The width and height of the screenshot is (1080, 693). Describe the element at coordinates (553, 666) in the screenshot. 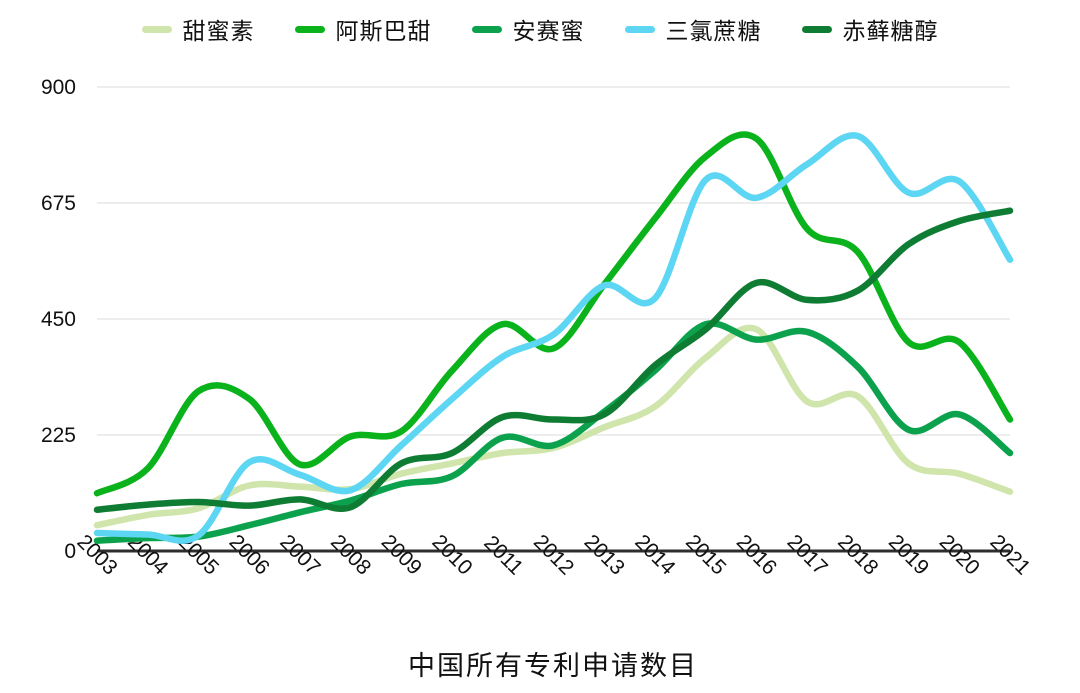

I see `chart-title: 中国所有专利申请数目` at that location.